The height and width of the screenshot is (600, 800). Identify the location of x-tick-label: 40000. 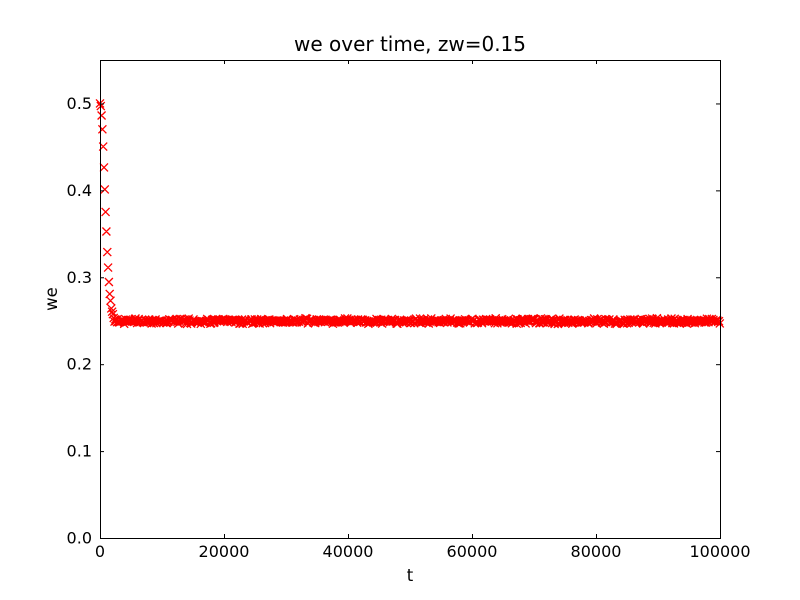
(348, 551).